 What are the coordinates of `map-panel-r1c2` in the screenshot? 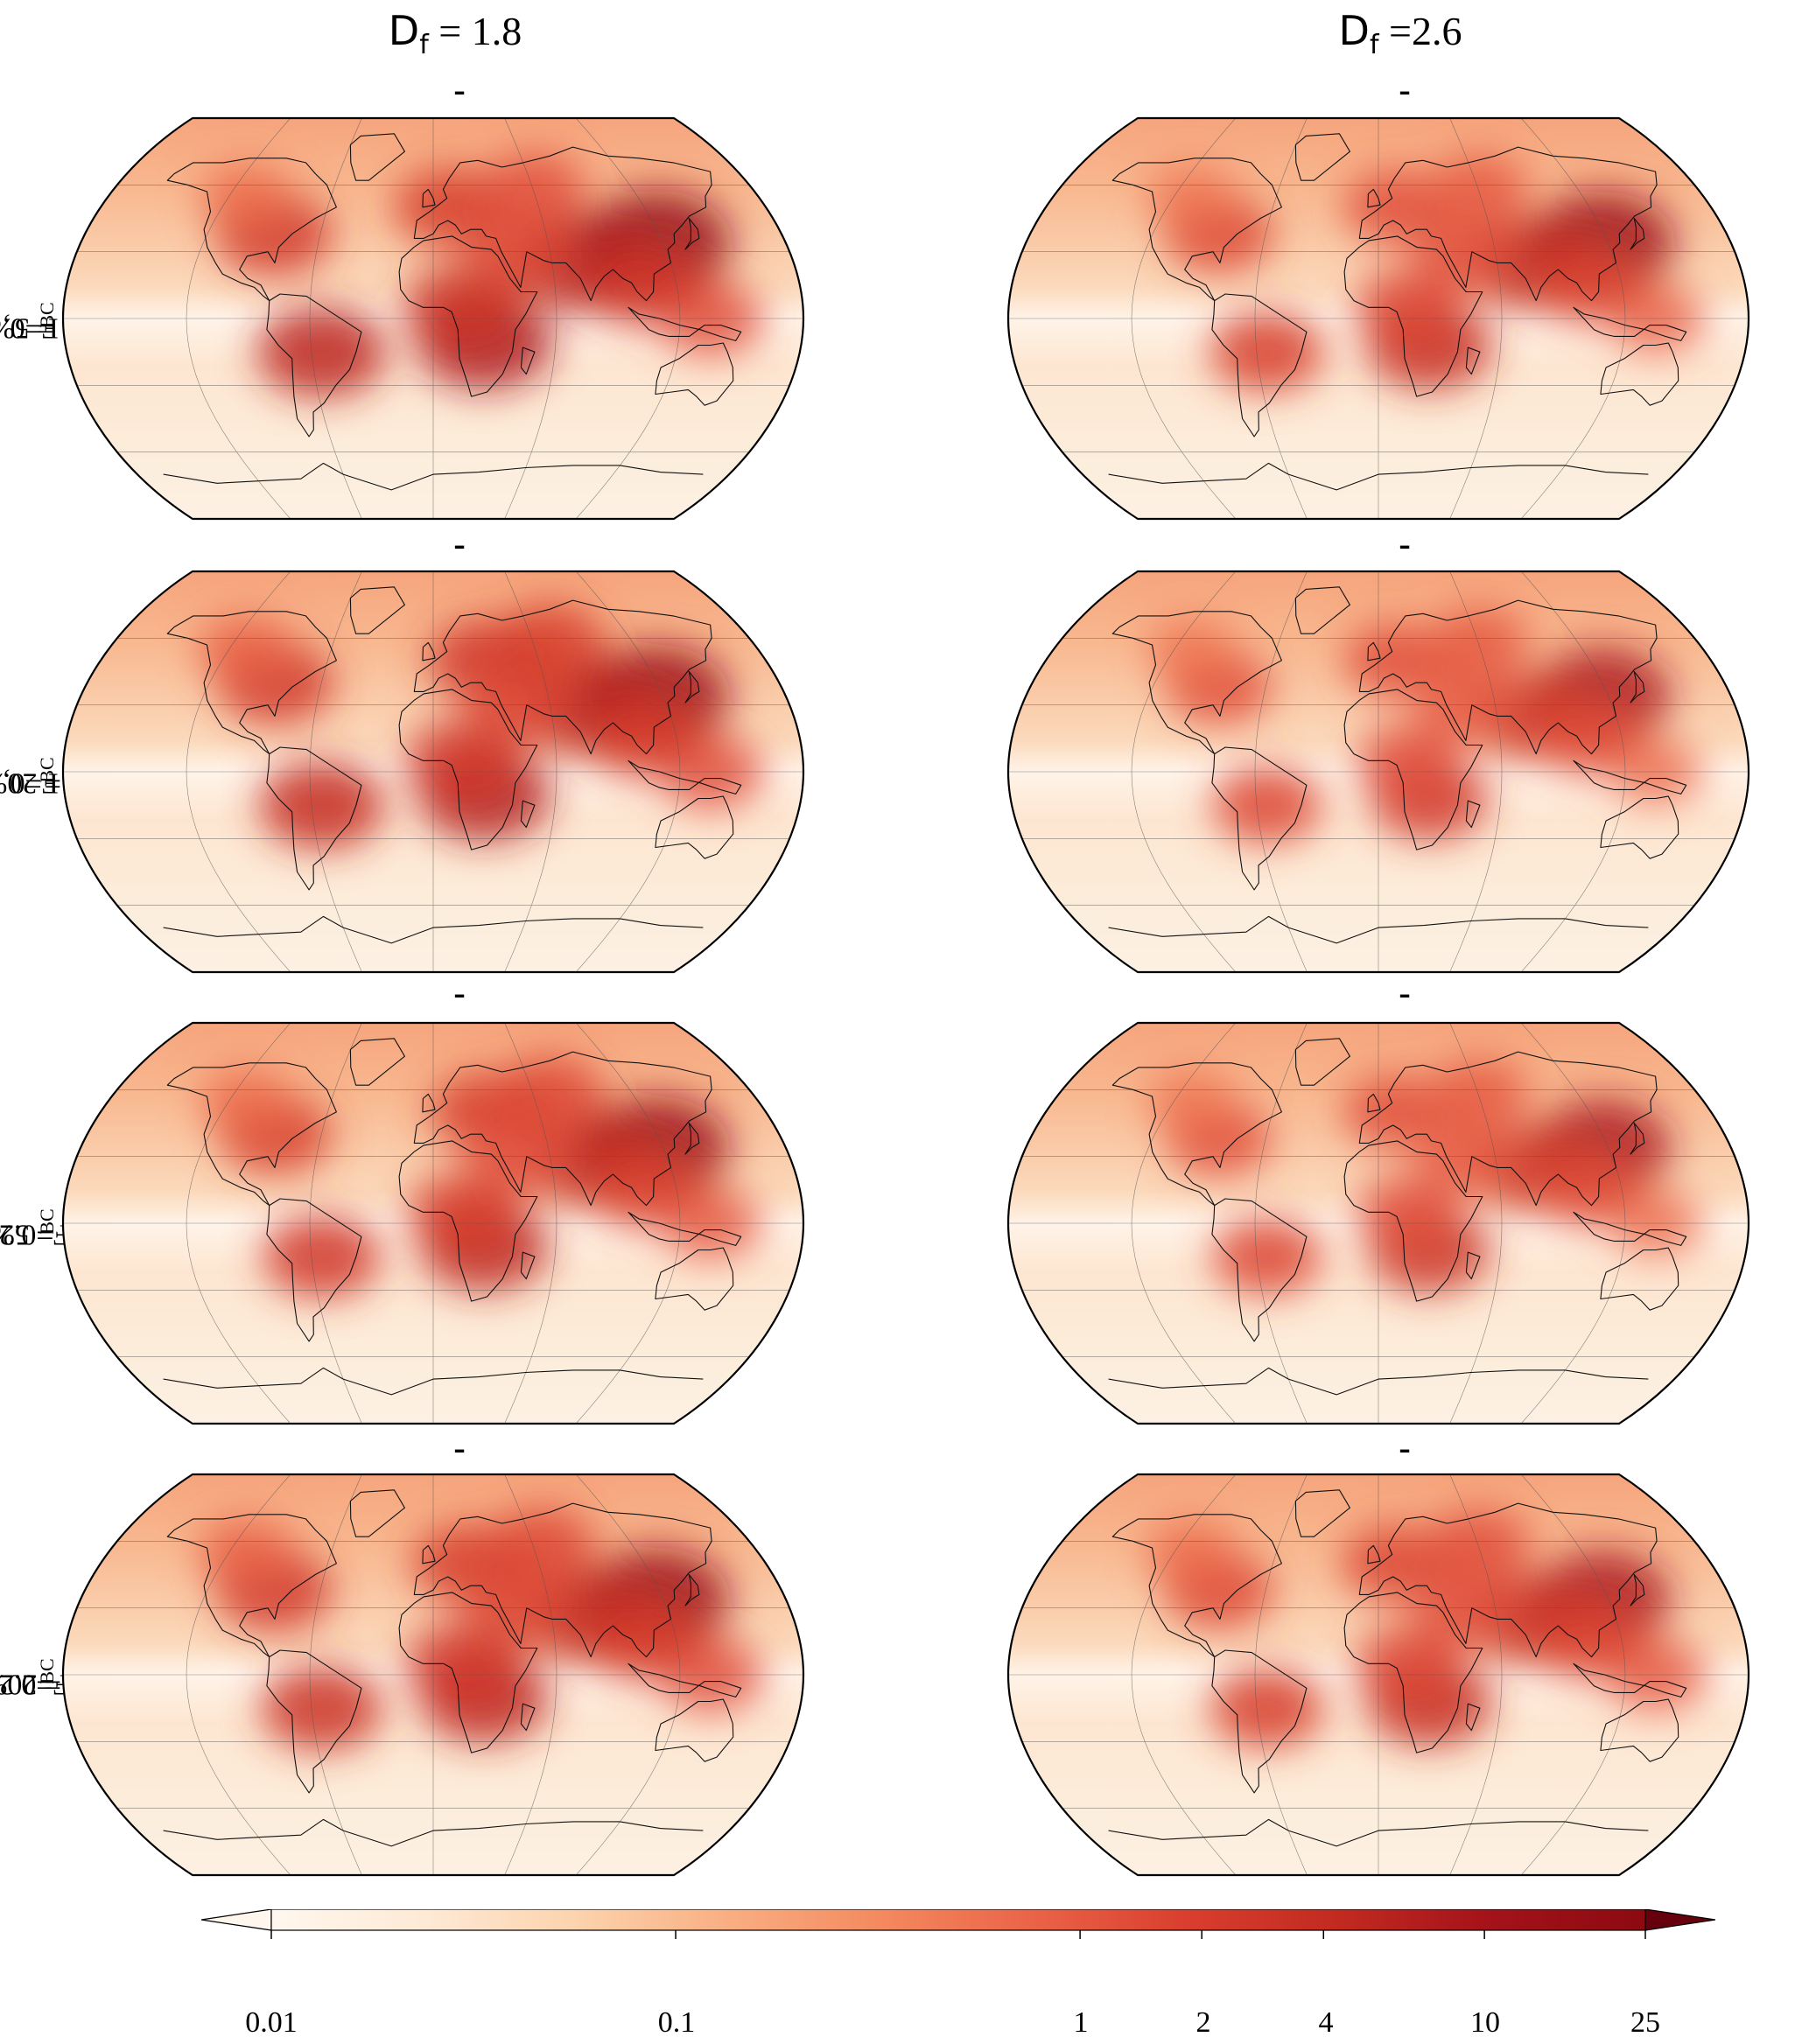 It's located at (1378, 318).